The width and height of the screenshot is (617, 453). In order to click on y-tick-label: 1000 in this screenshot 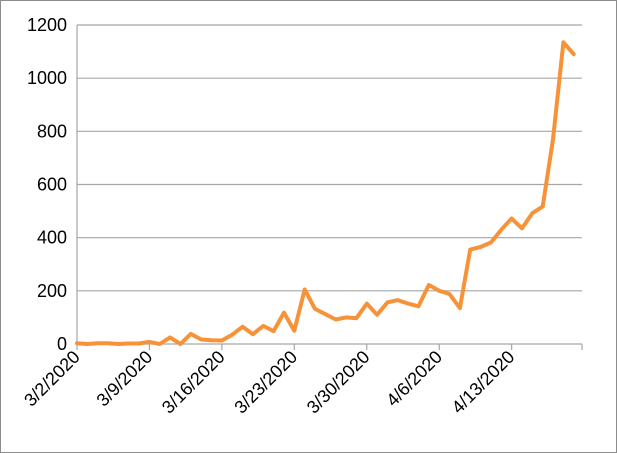, I will do `click(47, 78)`.